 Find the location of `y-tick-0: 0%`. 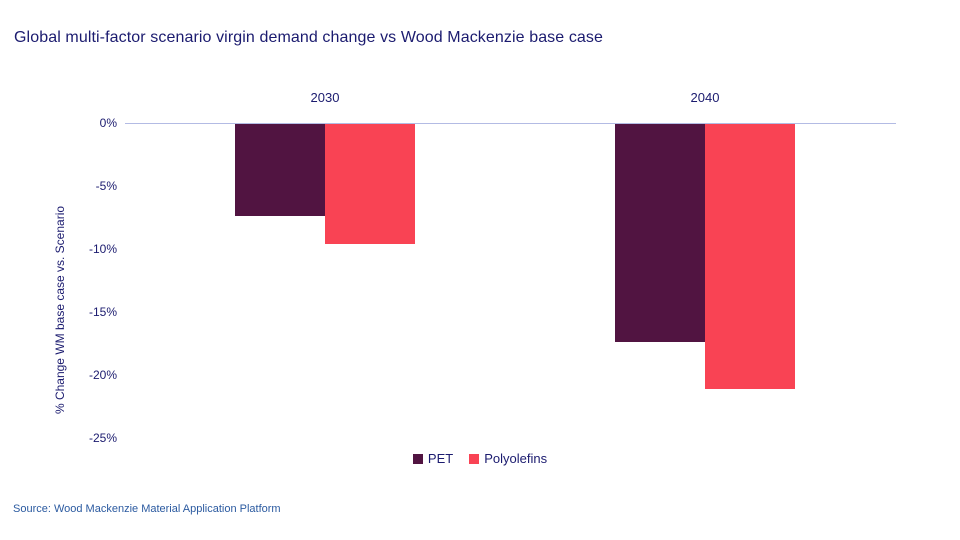

y-tick-0: 0% is located at coordinates (108, 123).